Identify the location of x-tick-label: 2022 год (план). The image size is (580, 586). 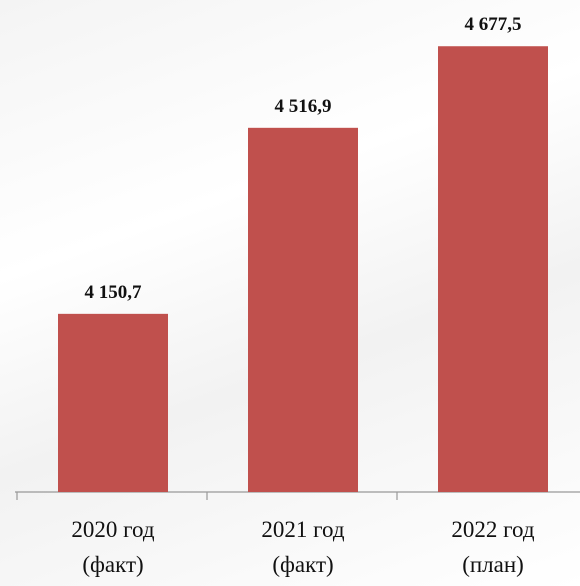
(493, 547).